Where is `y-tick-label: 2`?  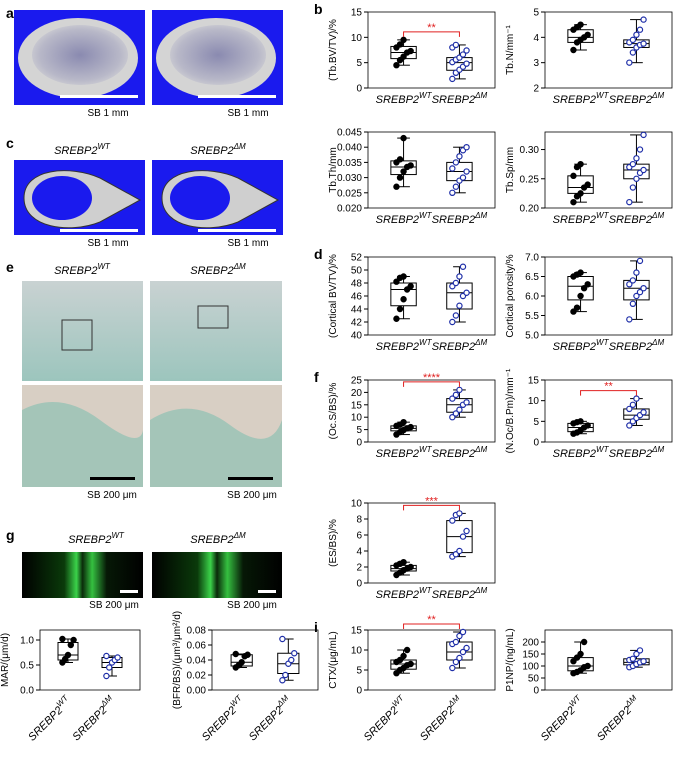 y-tick-label: 2 is located at coordinates (359, 568).